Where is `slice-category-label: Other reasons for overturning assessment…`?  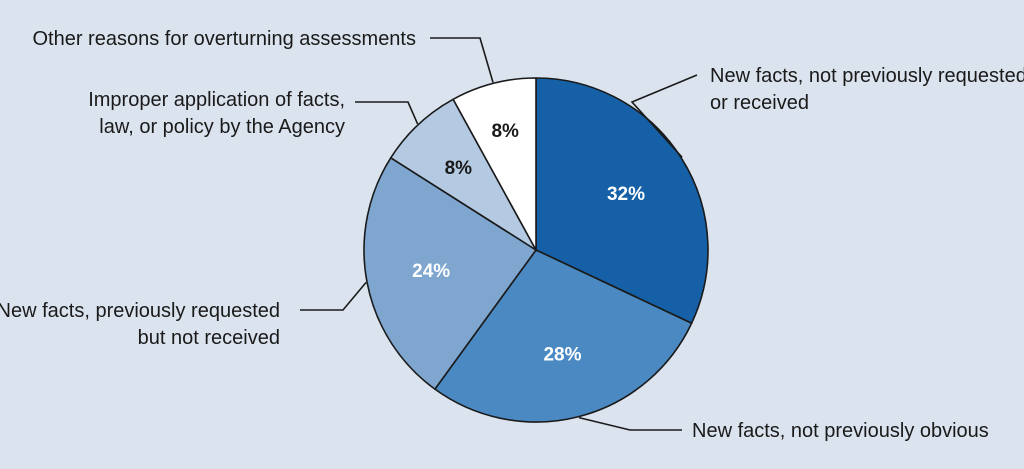
slice-category-label: Other reasons for overturning assessment… is located at coordinates (224, 39).